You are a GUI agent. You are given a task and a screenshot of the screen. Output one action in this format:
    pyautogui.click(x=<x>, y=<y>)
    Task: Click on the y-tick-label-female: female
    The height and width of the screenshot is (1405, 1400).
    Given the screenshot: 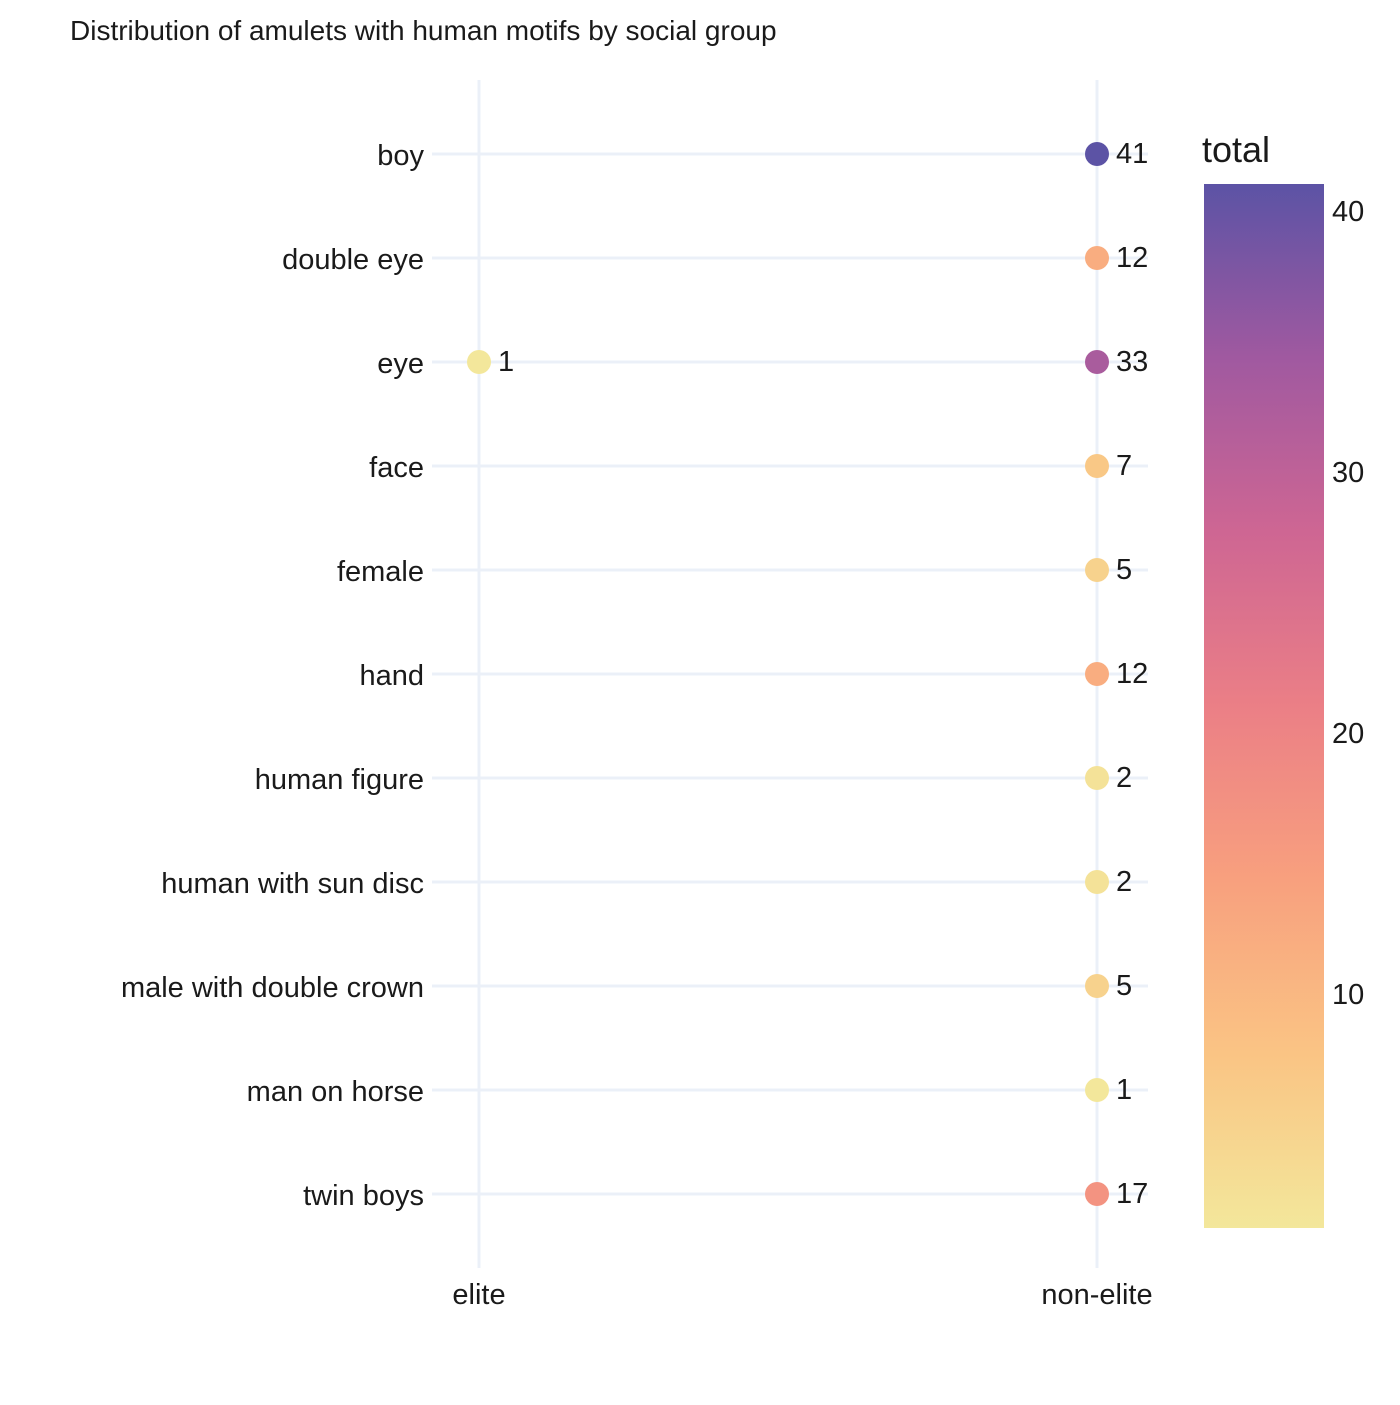 What is the action you would take?
    pyautogui.click(x=380, y=572)
    